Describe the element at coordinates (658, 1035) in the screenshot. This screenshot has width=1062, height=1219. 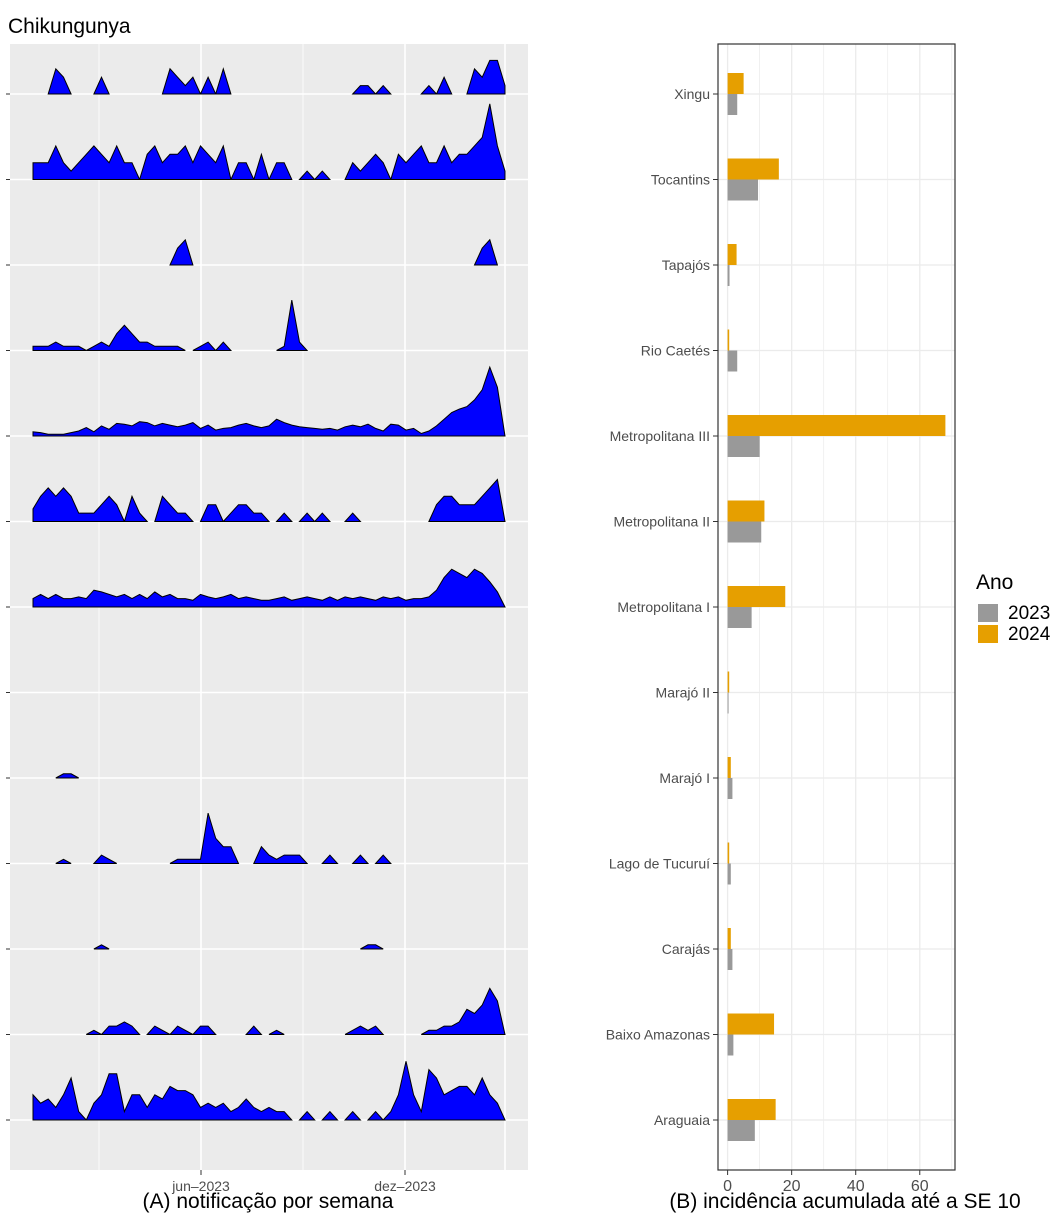
I see `category-label: Baixo Amazonas` at that location.